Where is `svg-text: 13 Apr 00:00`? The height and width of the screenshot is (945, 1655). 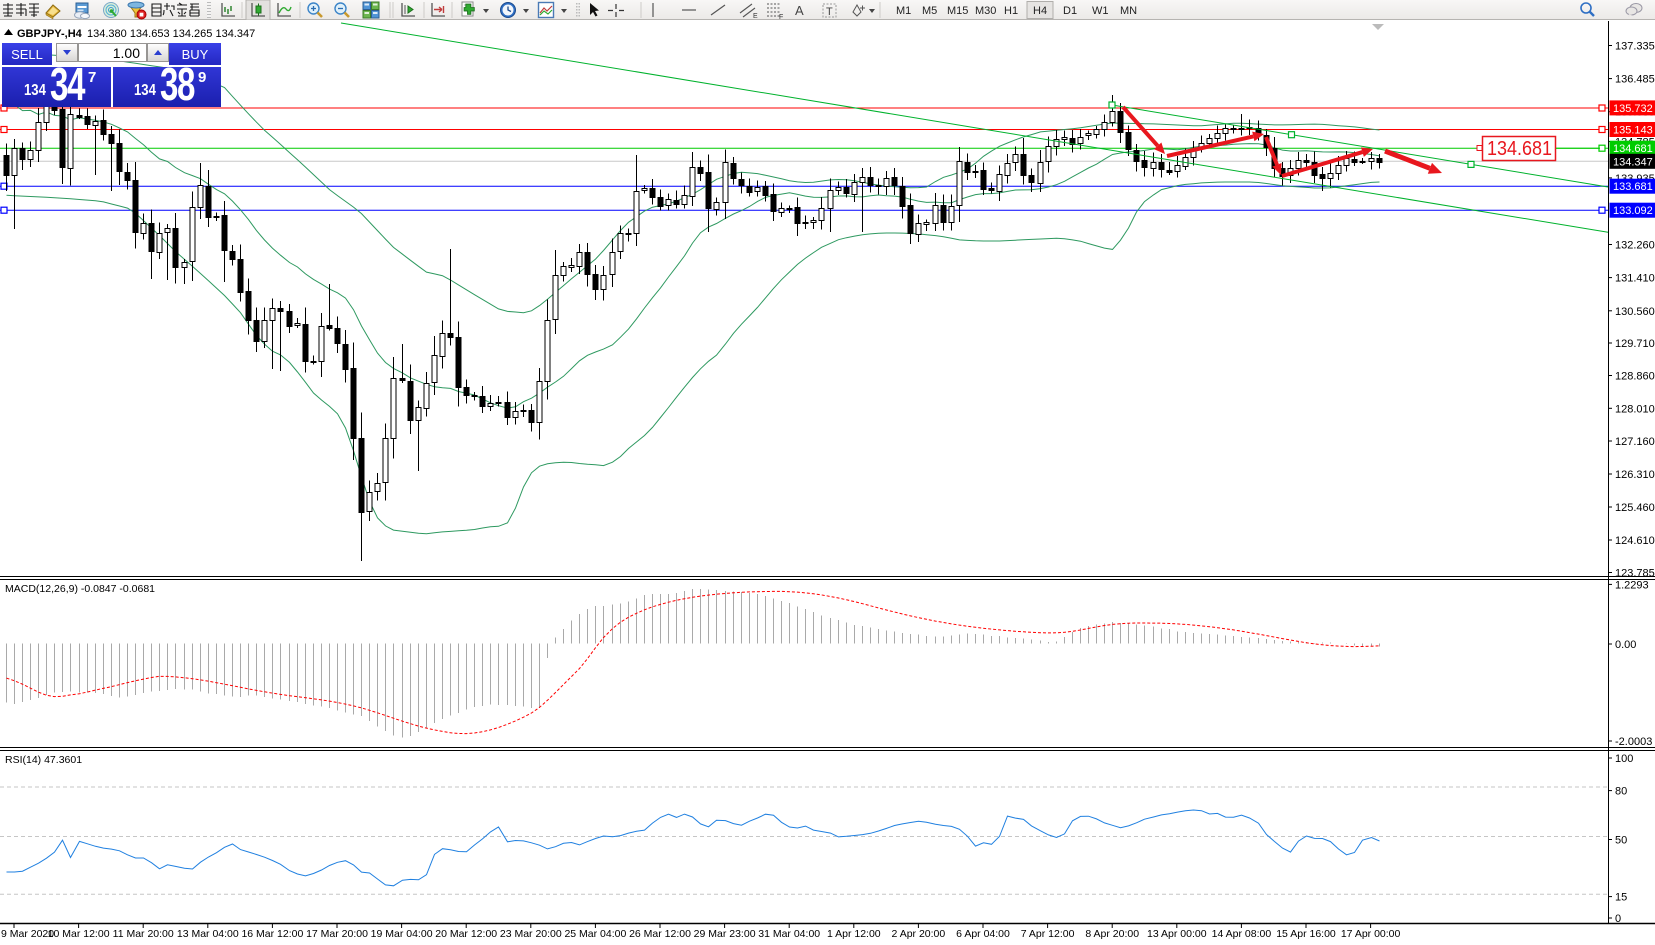 svg-text: 13 Apr 00:00 is located at coordinates (1177, 934).